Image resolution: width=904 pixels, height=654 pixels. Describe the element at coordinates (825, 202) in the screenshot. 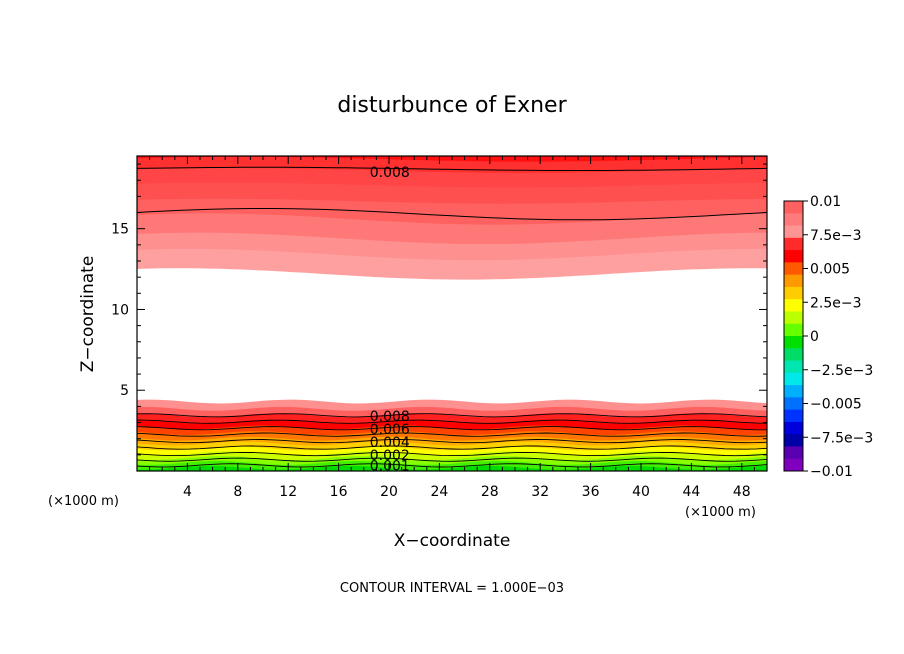

I see `colorbar-label: 0.01` at that location.